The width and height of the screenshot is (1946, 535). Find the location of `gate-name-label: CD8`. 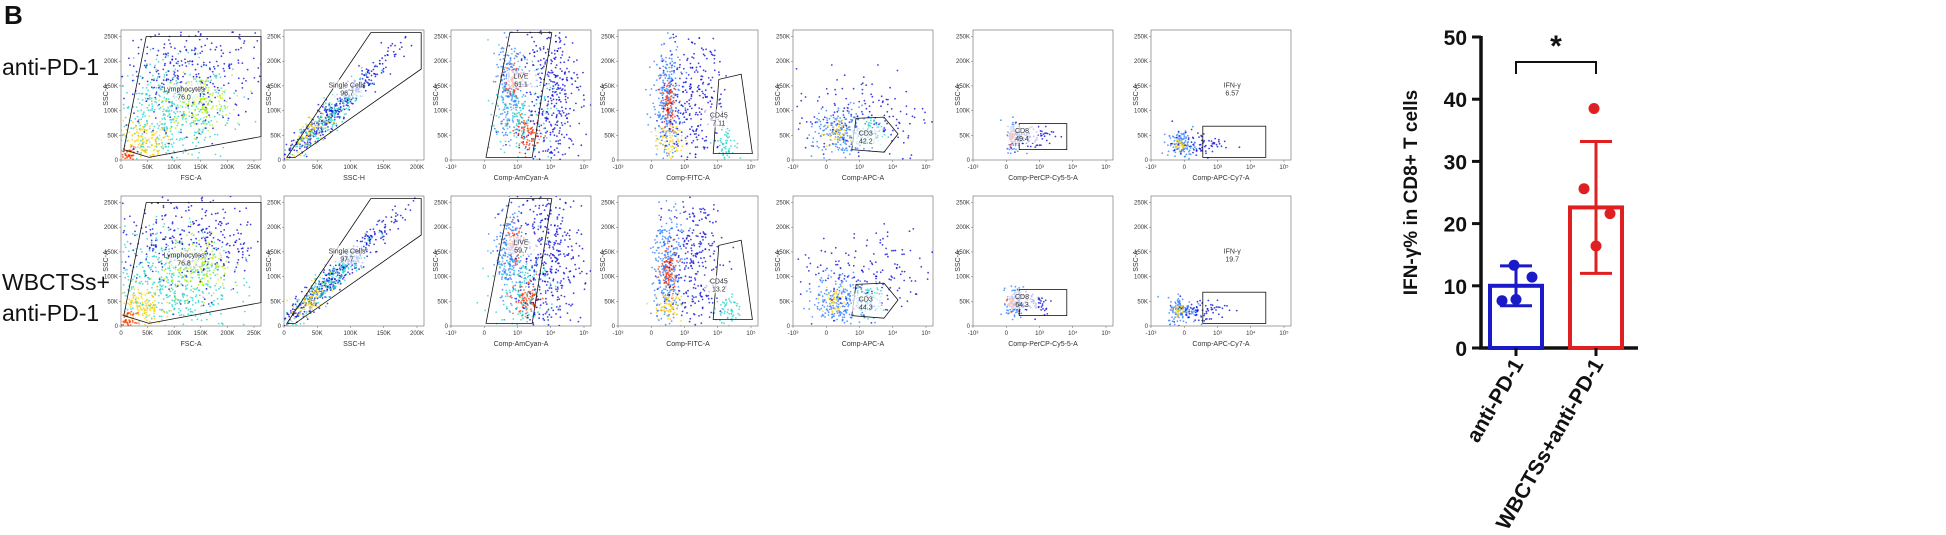

gate-name-label: CD8 is located at coordinates (1022, 297).